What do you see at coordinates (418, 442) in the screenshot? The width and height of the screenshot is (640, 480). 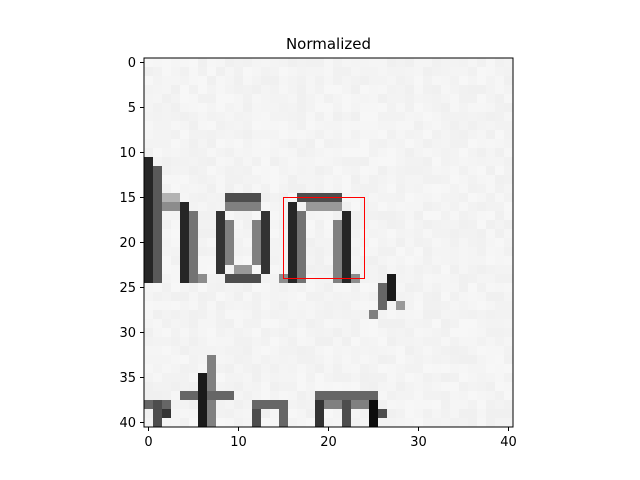 I see `x-tick-label: 30` at bounding box center [418, 442].